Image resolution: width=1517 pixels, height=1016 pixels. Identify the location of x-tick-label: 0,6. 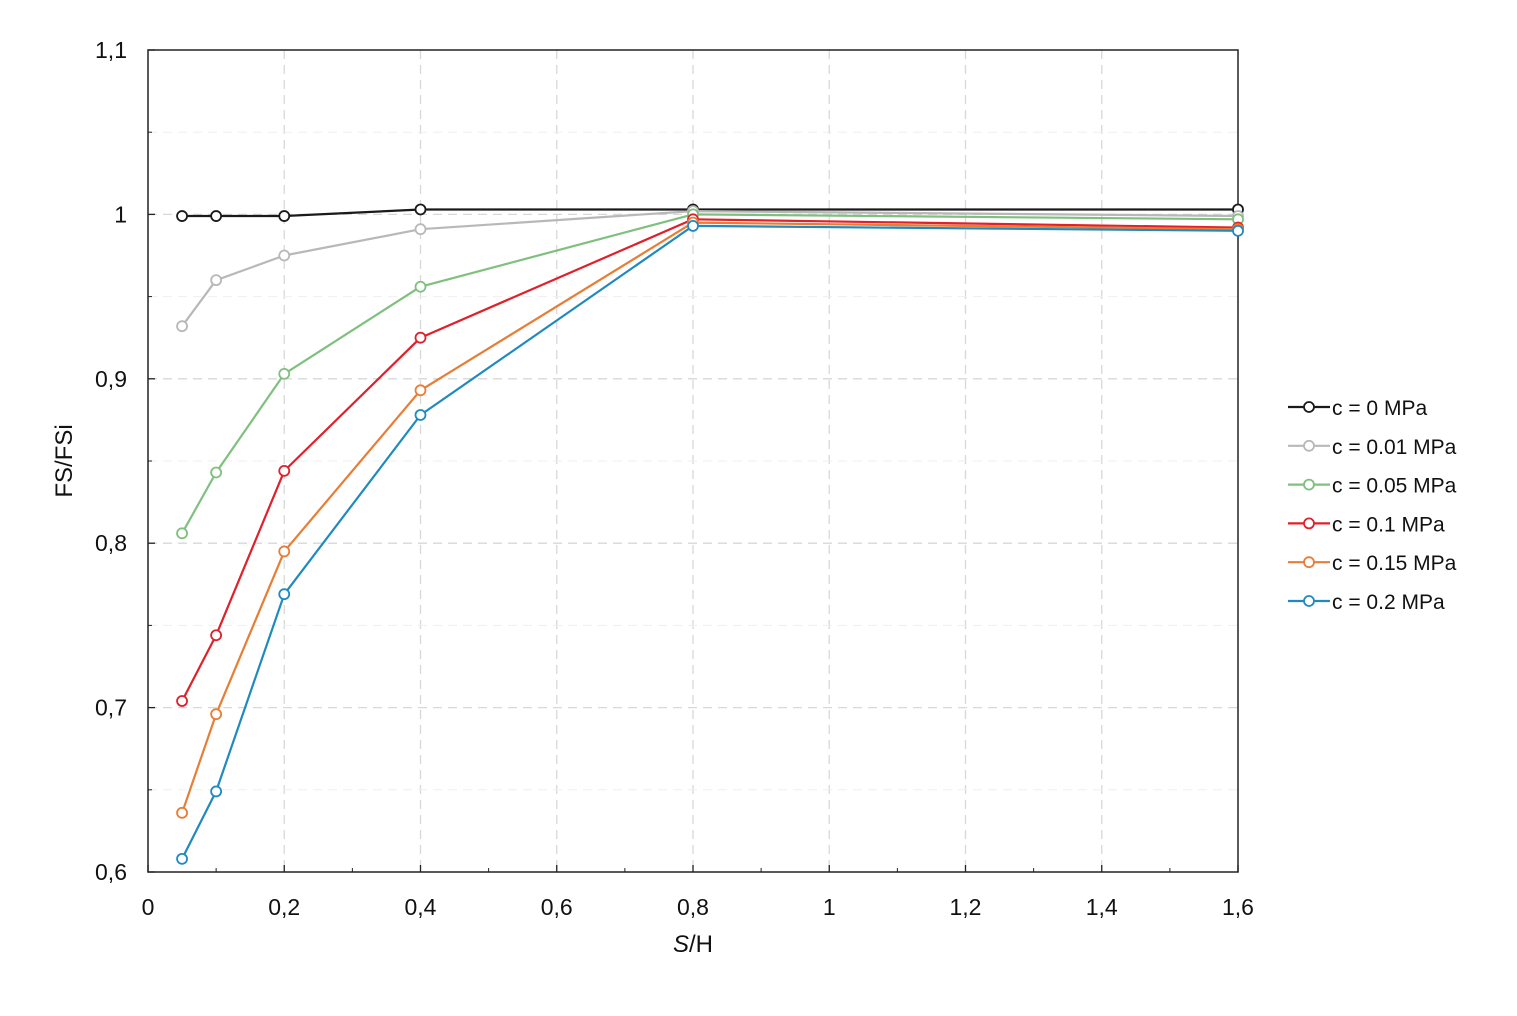
(557, 907).